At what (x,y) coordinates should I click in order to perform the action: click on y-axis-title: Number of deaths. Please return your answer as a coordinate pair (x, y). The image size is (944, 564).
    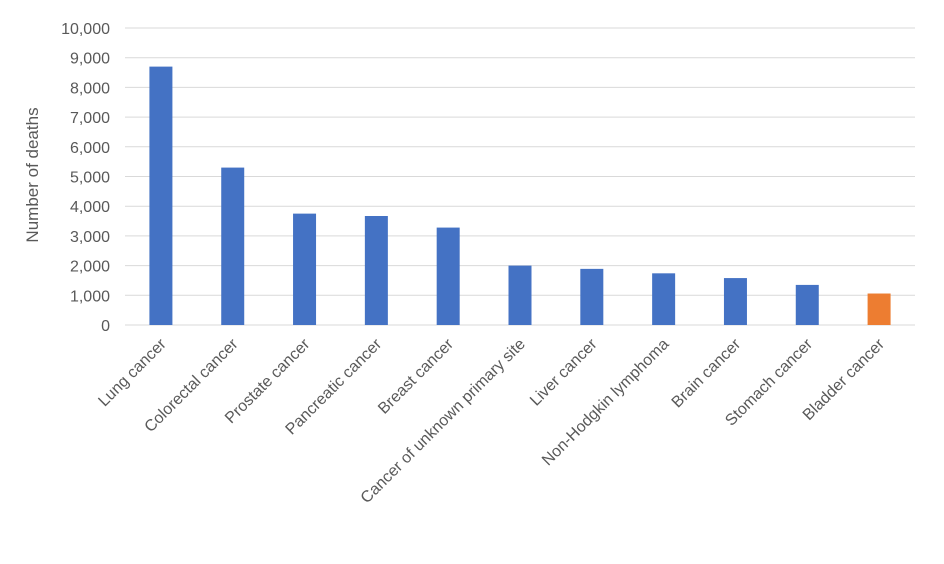
    Looking at the image, I should click on (32, 174).